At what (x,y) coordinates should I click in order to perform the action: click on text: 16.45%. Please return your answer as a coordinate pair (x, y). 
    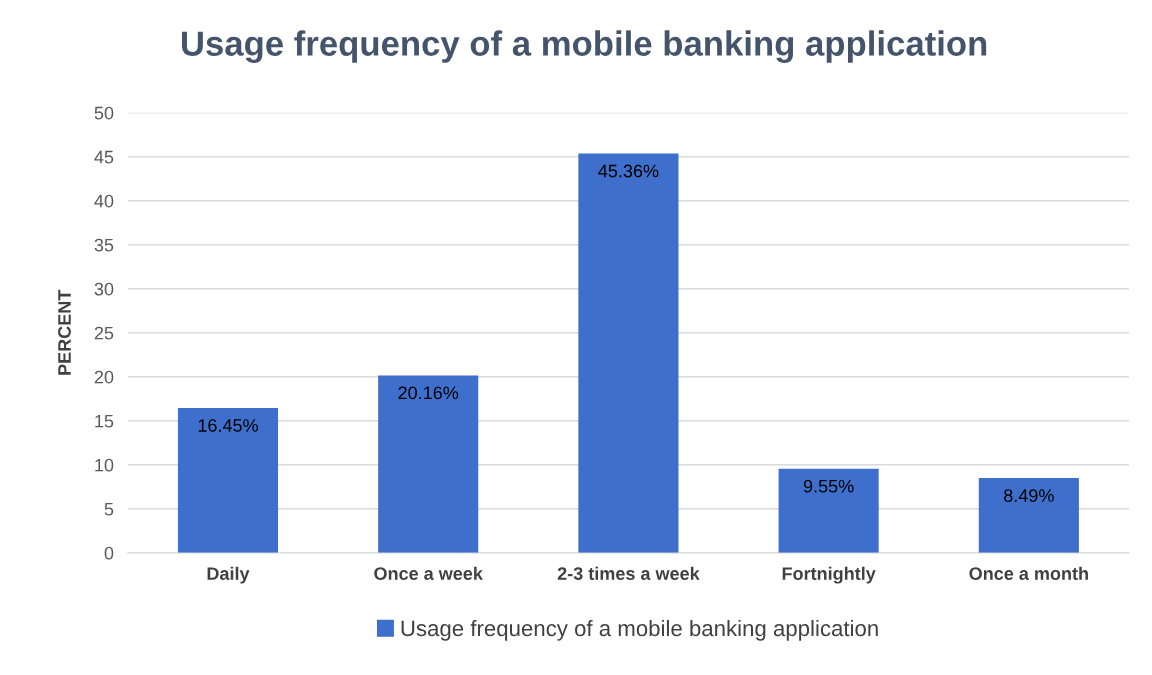
    Looking at the image, I should click on (228, 425).